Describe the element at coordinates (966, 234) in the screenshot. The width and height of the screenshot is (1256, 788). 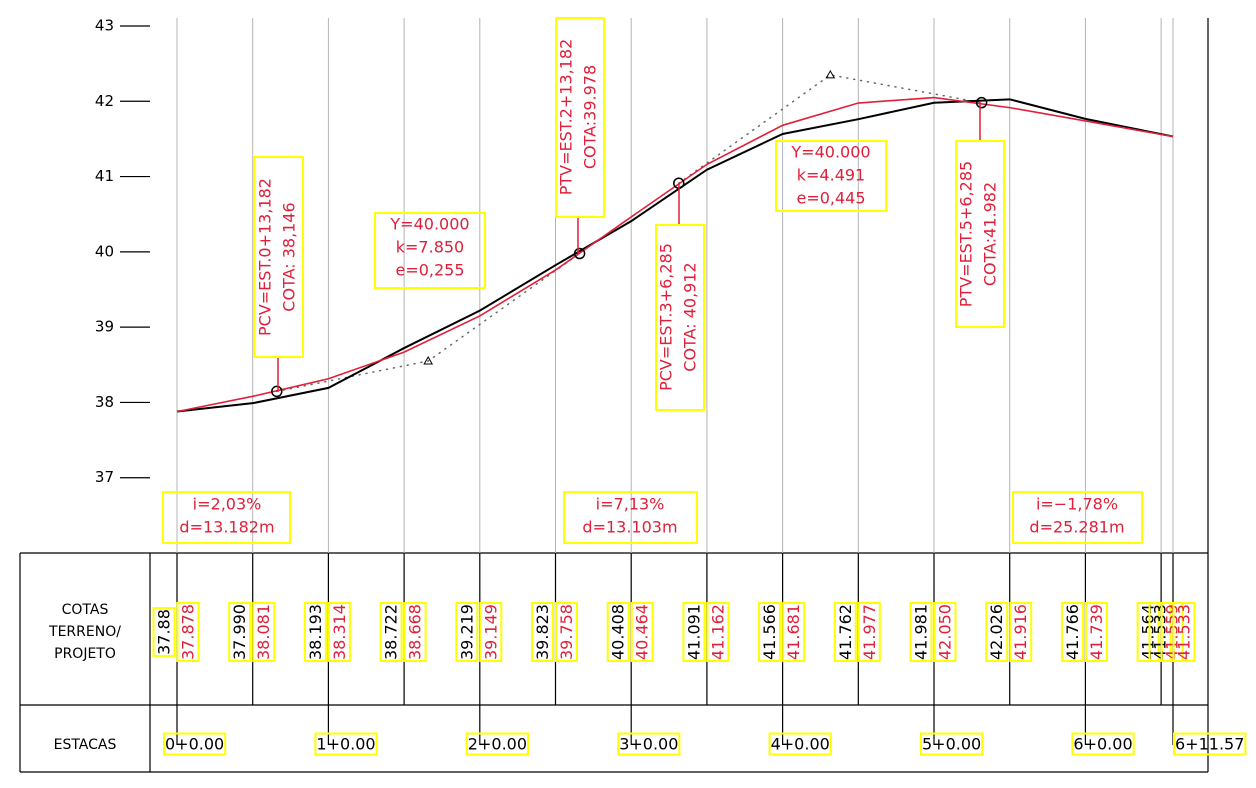
I see `annotation-text: PTV=EST.5+6,285` at that location.